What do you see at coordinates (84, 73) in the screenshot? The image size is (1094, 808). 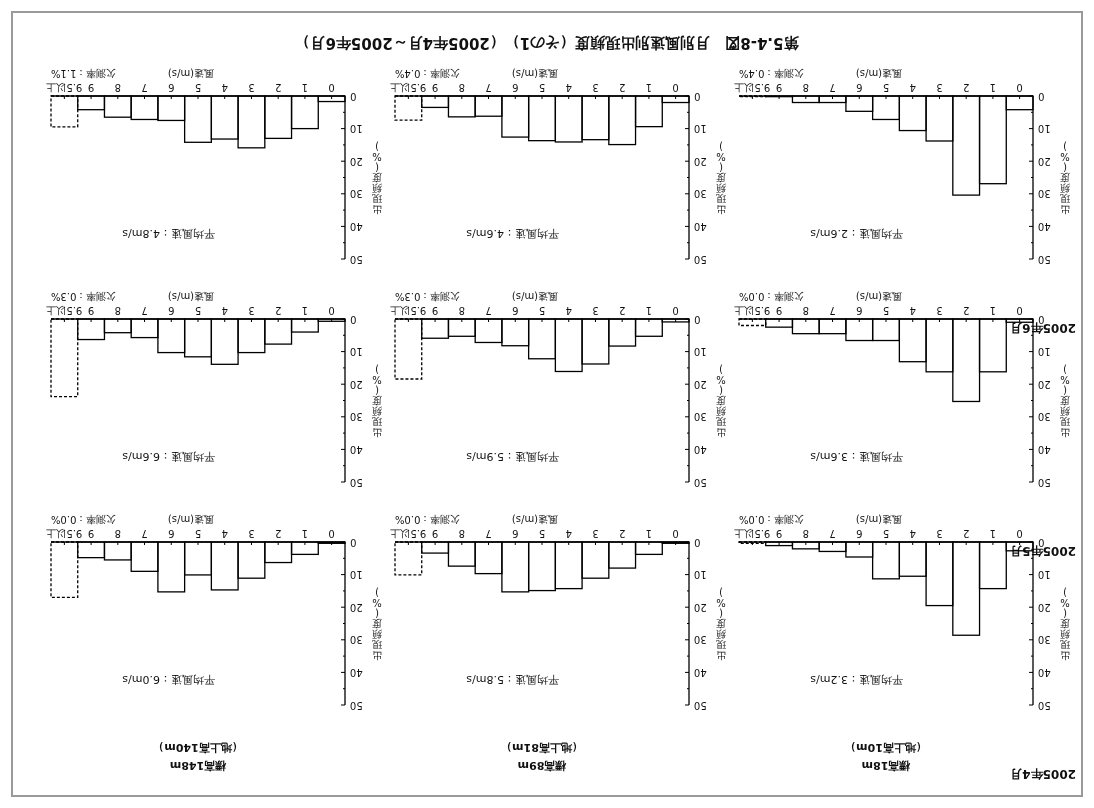 I see `text: 欠測率：1.1%` at bounding box center [84, 73].